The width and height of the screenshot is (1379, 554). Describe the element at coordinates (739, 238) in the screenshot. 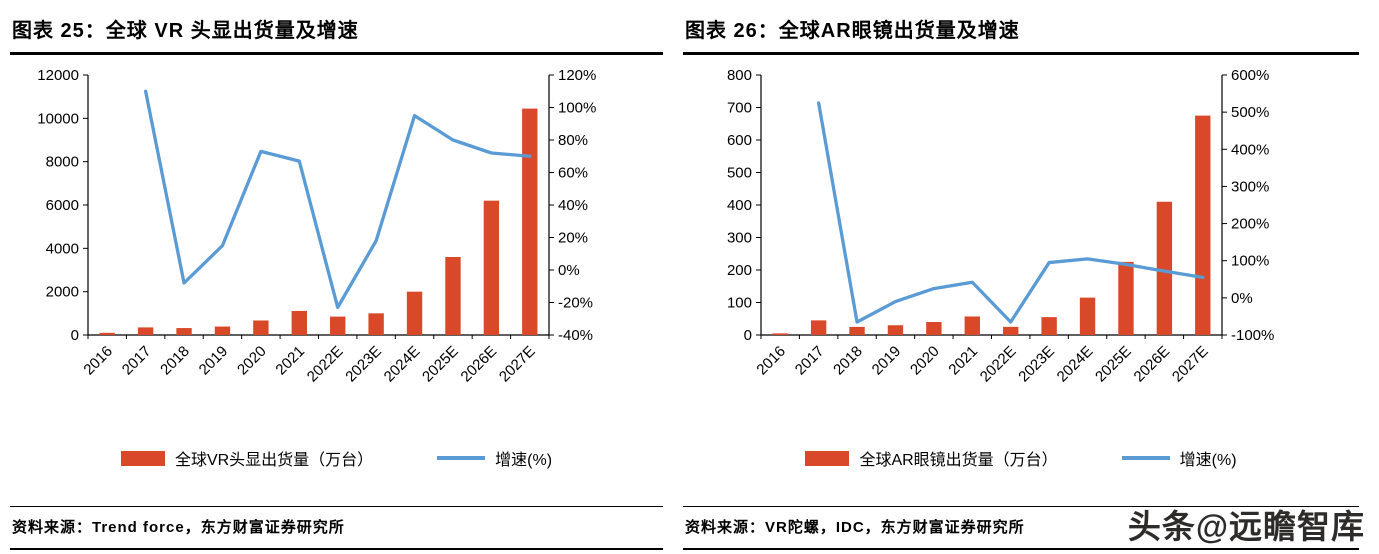

I see `svg-text: 300` at that location.